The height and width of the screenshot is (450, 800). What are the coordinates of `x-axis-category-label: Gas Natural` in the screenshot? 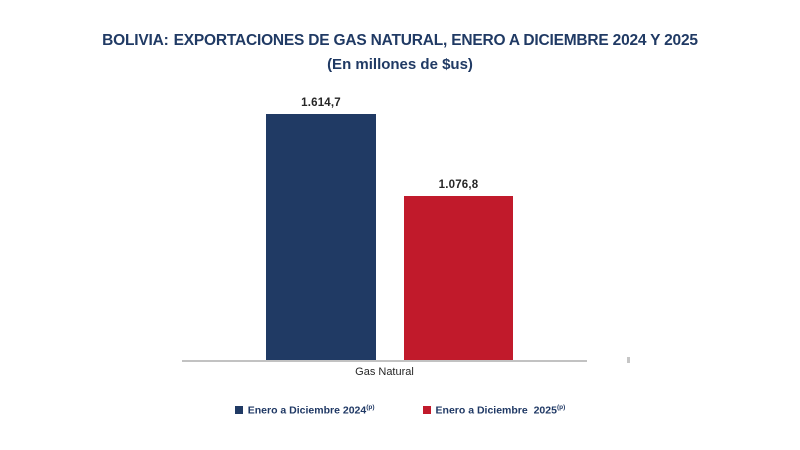 It's located at (384, 372).